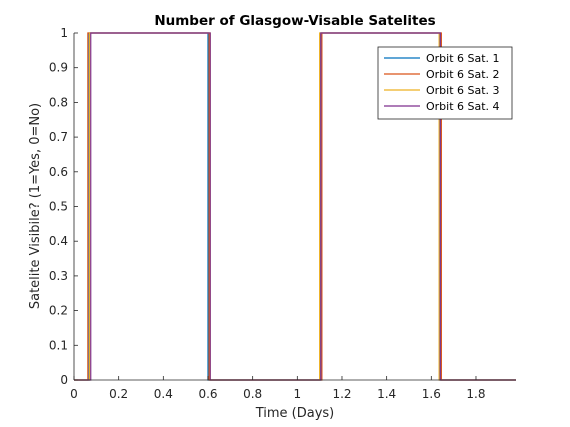 This screenshot has width=570, height=427. What do you see at coordinates (58, 276) in the screenshot?
I see `y-tick-label: 0.3` at bounding box center [58, 276].